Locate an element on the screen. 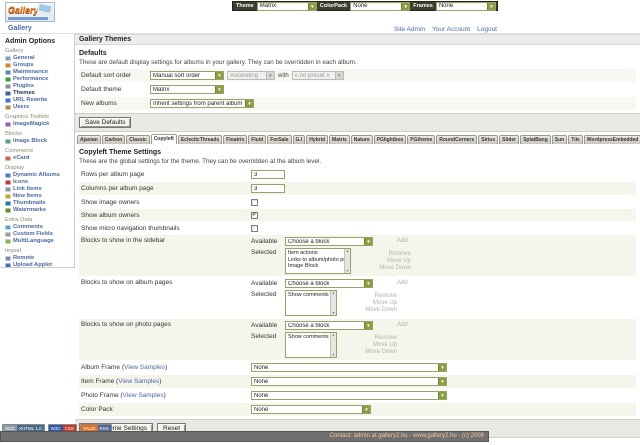 The height and width of the screenshot is (445, 640). theme-tab: PGlightbox is located at coordinates (390, 139).